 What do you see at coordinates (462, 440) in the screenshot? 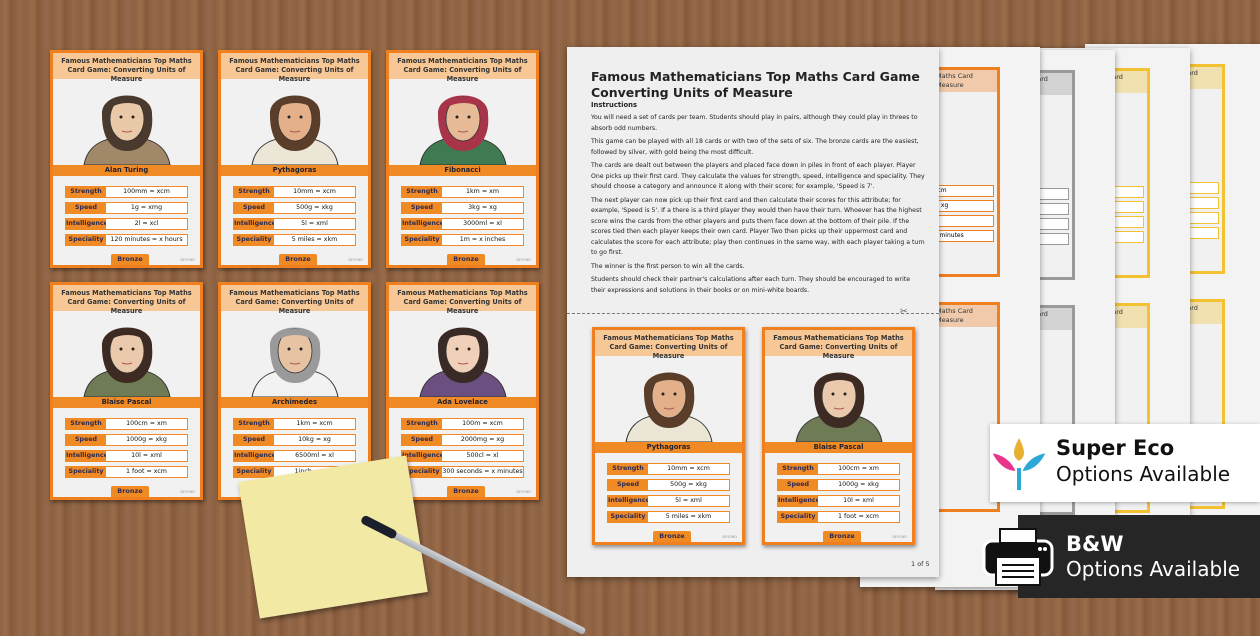
I see `stat-row: Speed 2000mg = xg` at bounding box center [462, 440].